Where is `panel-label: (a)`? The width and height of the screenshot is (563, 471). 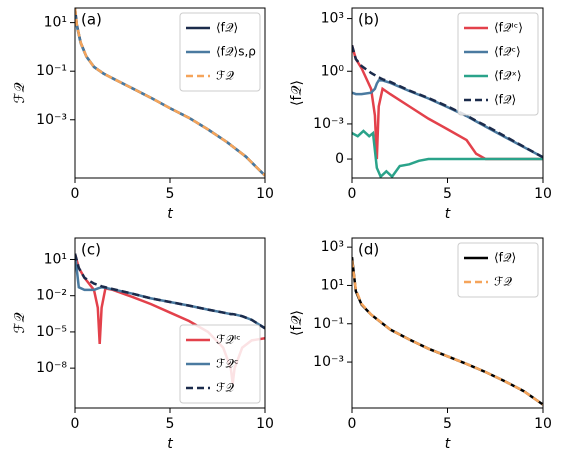
panel-label: (a) is located at coordinates (91, 20).